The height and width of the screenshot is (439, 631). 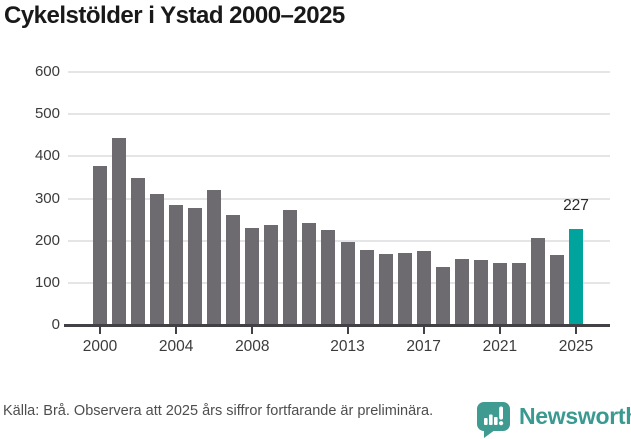 I want to click on chart-title: Cykelstölder i Ystad 2000–2025, so click(x=174, y=15).